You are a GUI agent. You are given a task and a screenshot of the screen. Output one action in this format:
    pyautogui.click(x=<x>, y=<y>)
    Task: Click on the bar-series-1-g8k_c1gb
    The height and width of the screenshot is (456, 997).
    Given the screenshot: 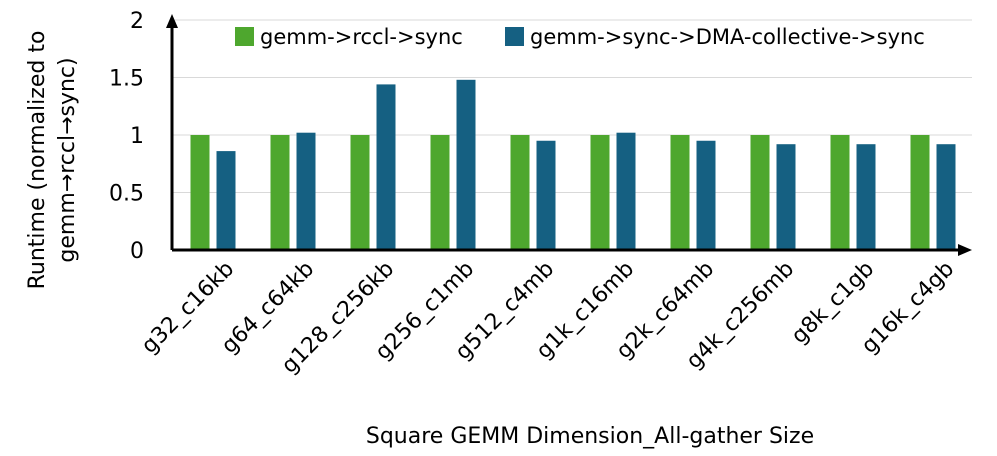 What is the action you would take?
    pyautogui.click(x=840, y=192)
    